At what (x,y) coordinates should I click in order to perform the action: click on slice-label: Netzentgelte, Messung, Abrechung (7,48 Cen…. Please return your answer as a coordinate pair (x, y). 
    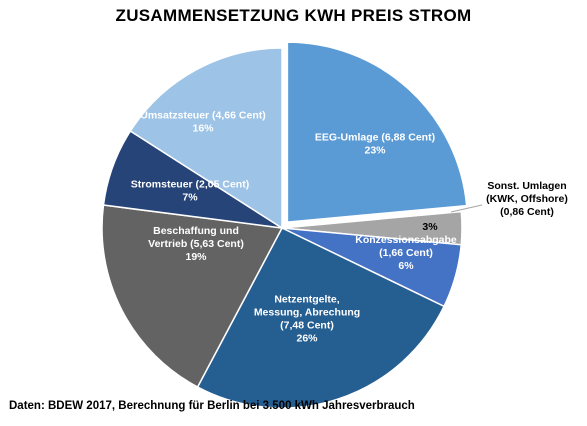
    Looking at the image, I should click on (307, 319).